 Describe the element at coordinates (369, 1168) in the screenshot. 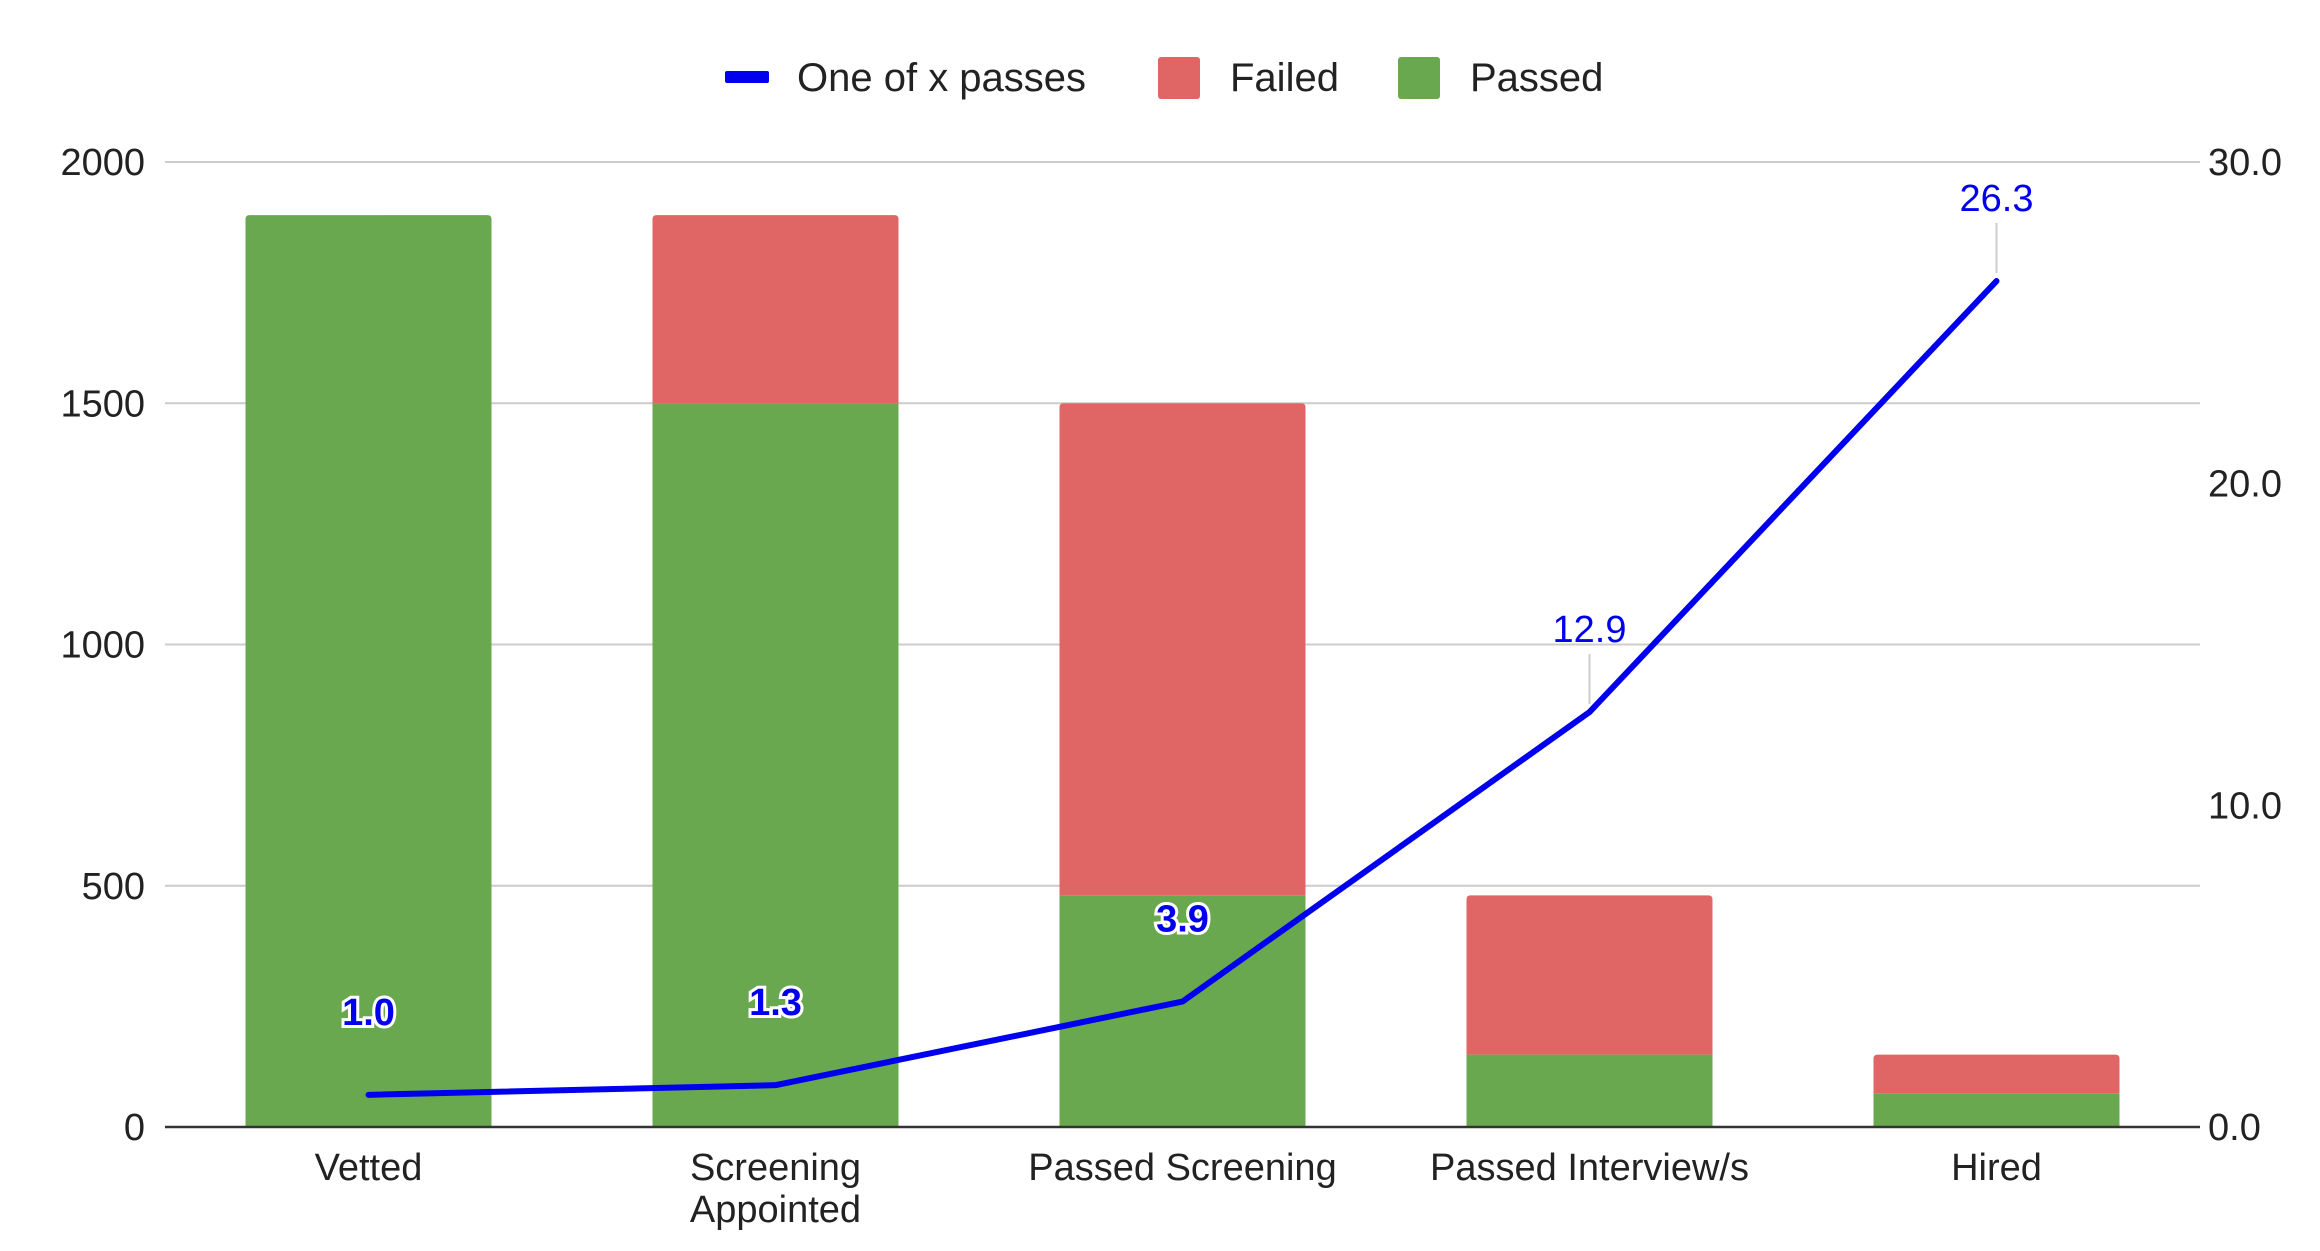

I see `category-label: Vetted` at that location.